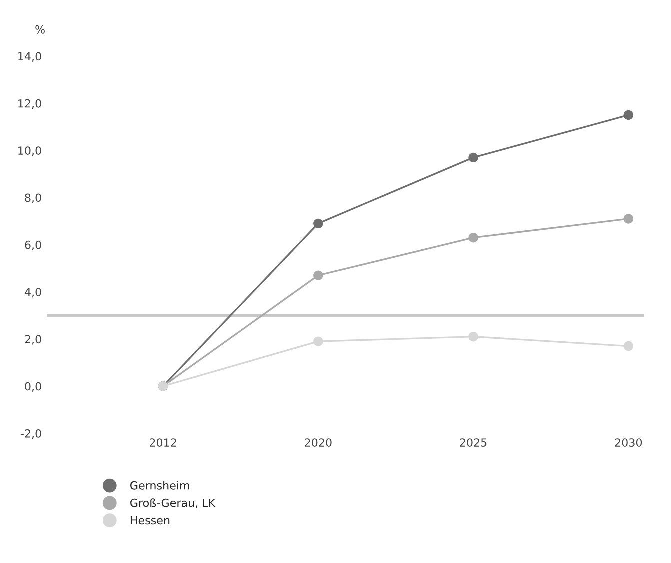 This screenshot has height=563, width=671. Describe the element at coordinates (628, 442) in the screenshot. I see `x-tick-label: 2030` at that location.